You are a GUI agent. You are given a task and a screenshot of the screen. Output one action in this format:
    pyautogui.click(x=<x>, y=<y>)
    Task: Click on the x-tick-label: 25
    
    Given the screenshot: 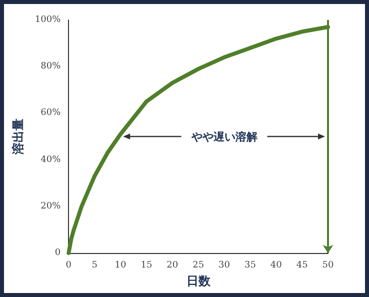 What is the action you would take?
    pyautogui.click(x=198, y=265)
    